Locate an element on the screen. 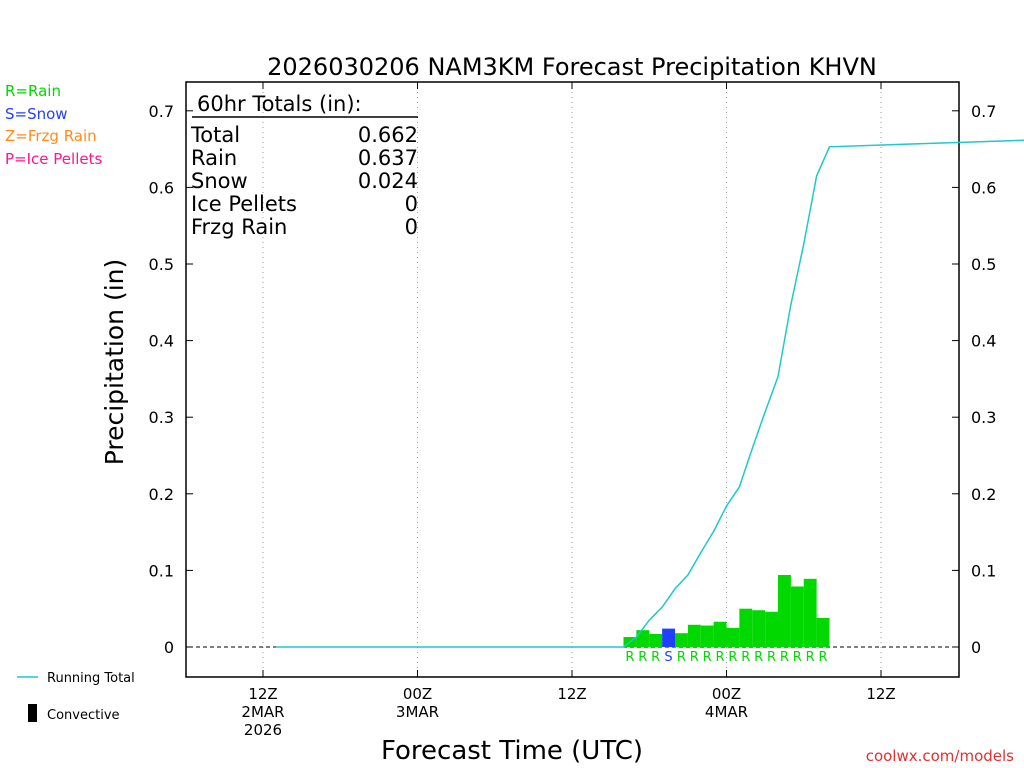  totals-label-snow: Snow is located at coordinates (219, 181).